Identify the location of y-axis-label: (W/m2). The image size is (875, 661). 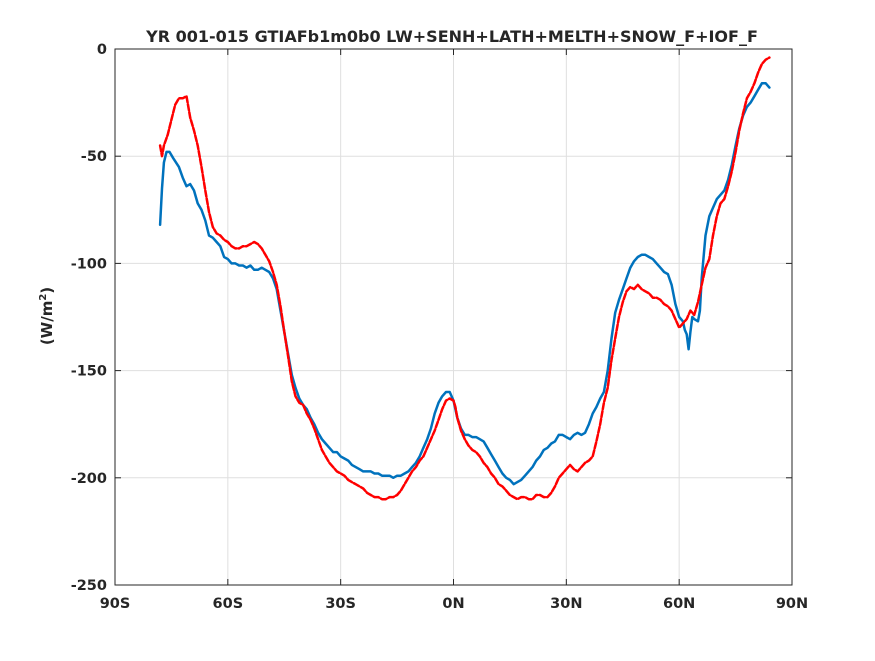
(47, 316).